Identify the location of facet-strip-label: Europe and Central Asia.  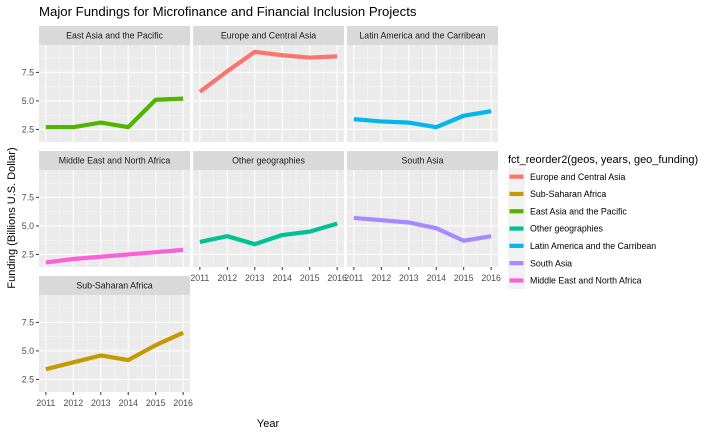
(268, 36).